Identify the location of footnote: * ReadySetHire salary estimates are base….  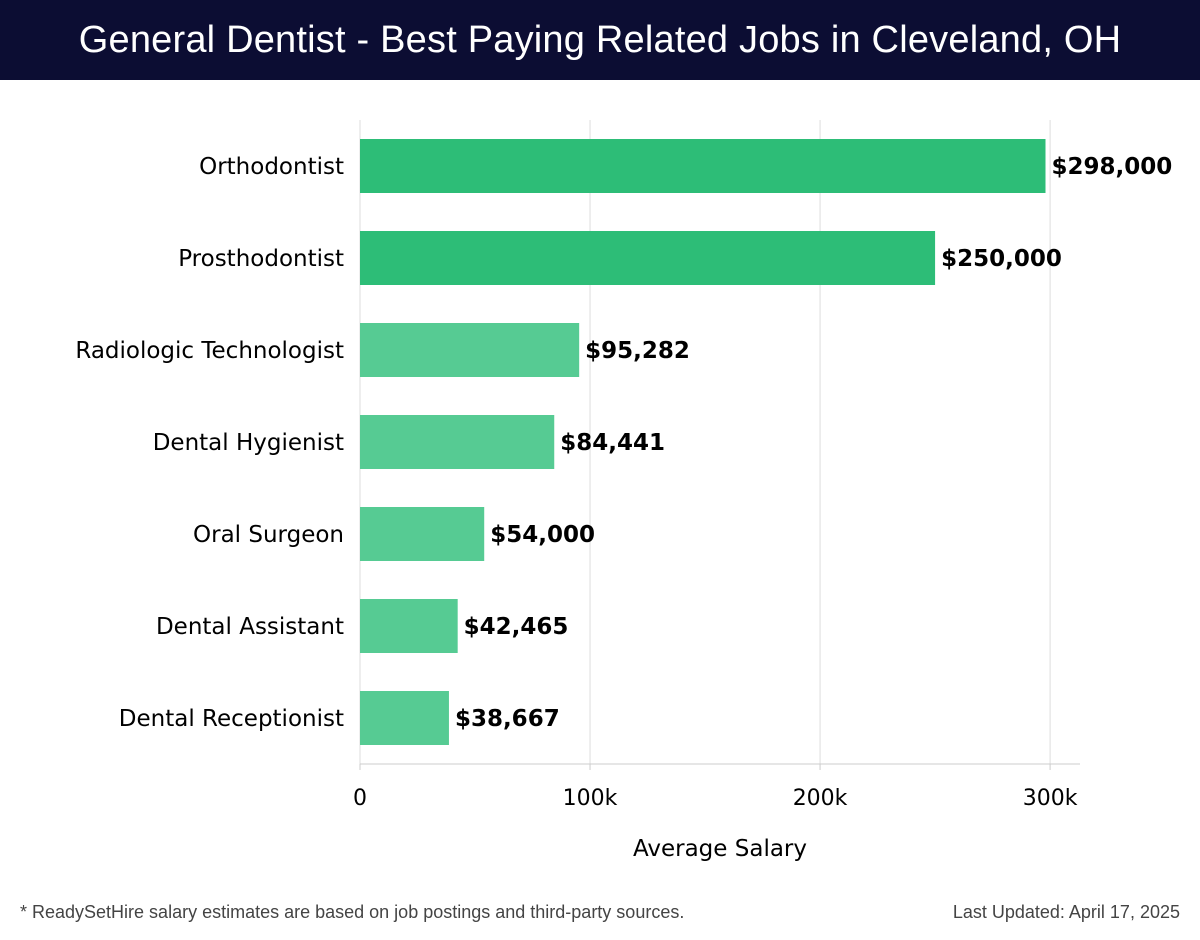
(352, 912).